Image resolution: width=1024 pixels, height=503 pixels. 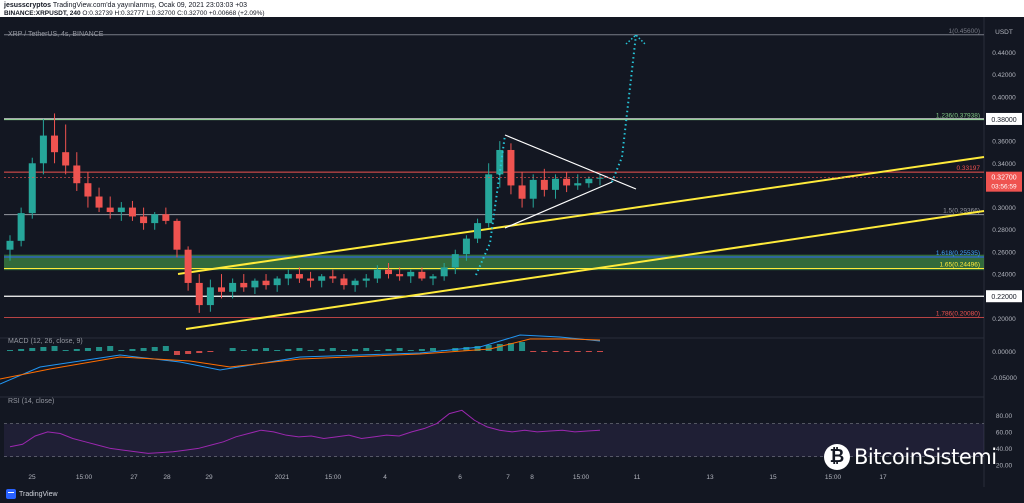 What do you see at coordinates (964, 31) in the screenshot?
I see `level-label: 1(0.45600)` at bounding box center [964, 31].